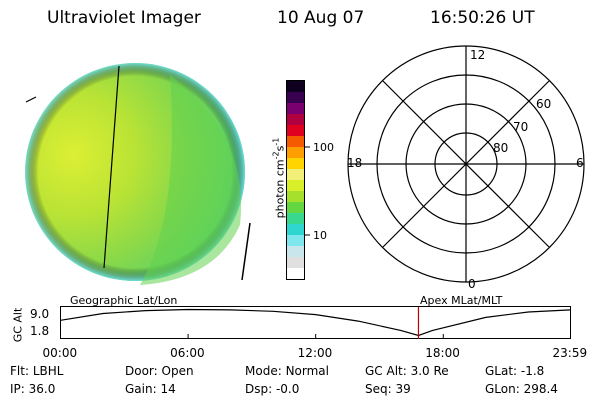  Describe the element at coordinates (570, 353) in the screenshot. I see `strip-xtick-label: 23:59` at that location.